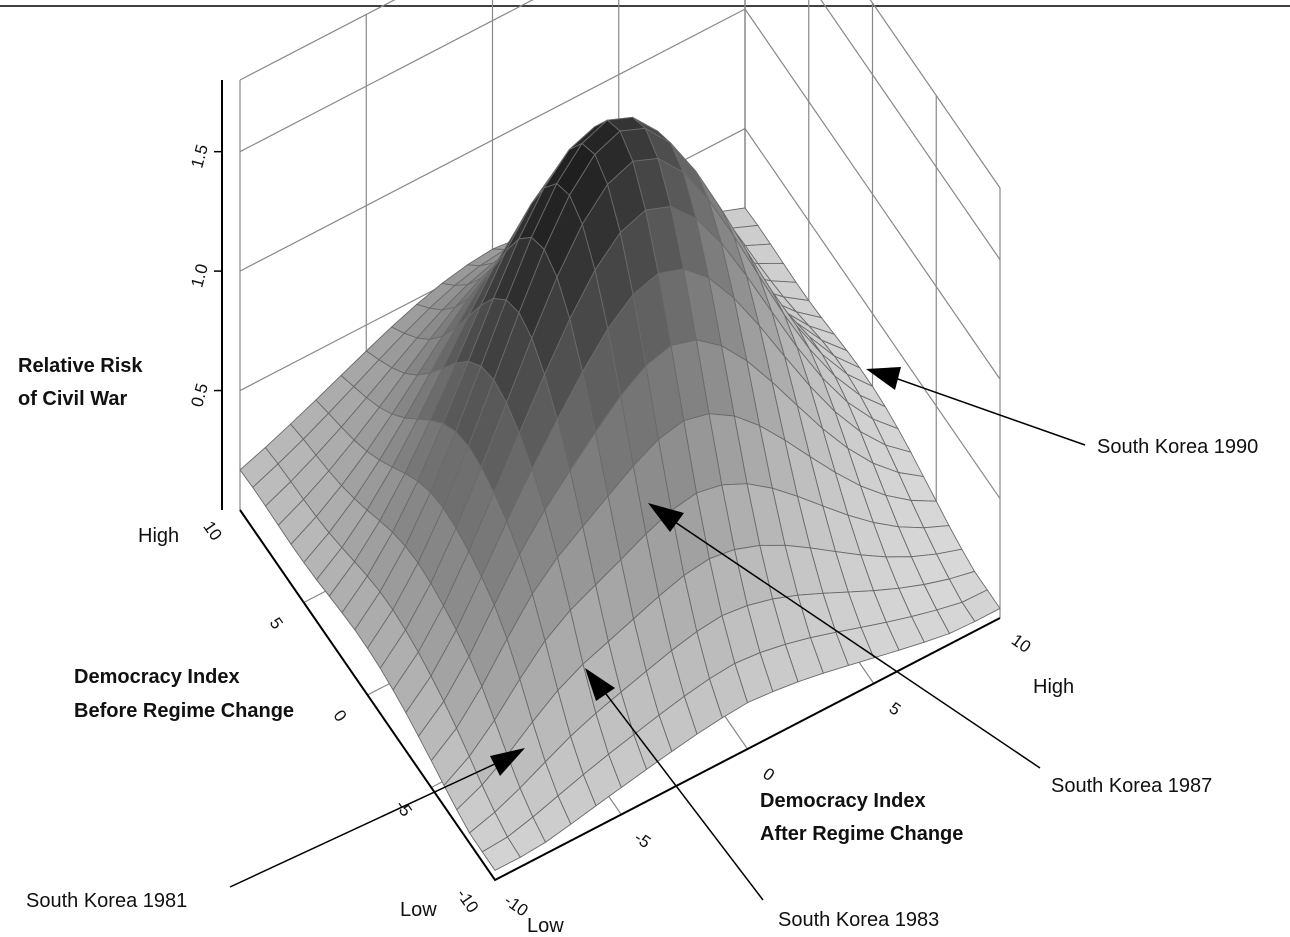 The height and width of the screenshot is (937, 1290). What do you see at coordinates (418, 910) in the screenshot?
I see `x-axis-low-label: Low` at bounding box center [418, 910].